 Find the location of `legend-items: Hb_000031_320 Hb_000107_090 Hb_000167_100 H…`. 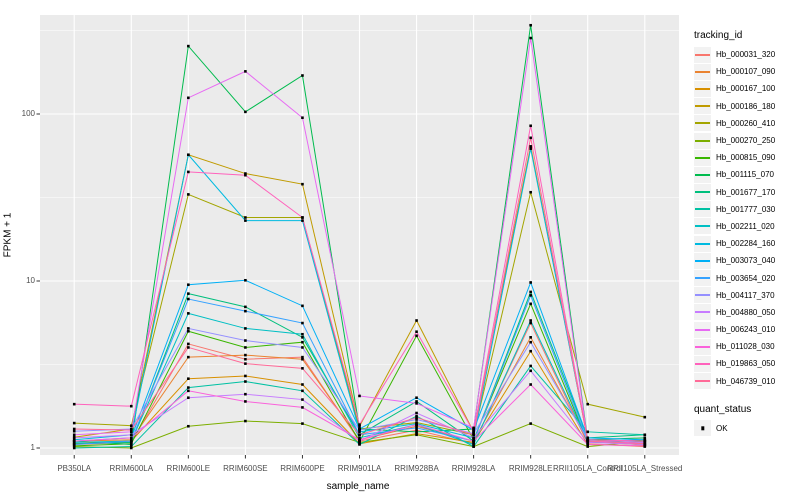

legend-items: Hb_000031_320 Hb_000107_090 Hb_000167_100 H… is located at coordinates (746, 218).